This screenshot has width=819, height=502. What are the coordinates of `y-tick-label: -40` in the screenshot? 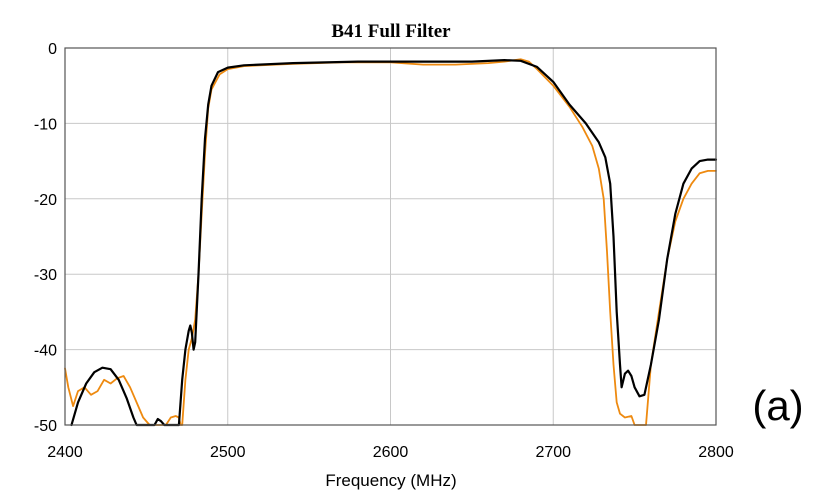 It's located at (45, 351).